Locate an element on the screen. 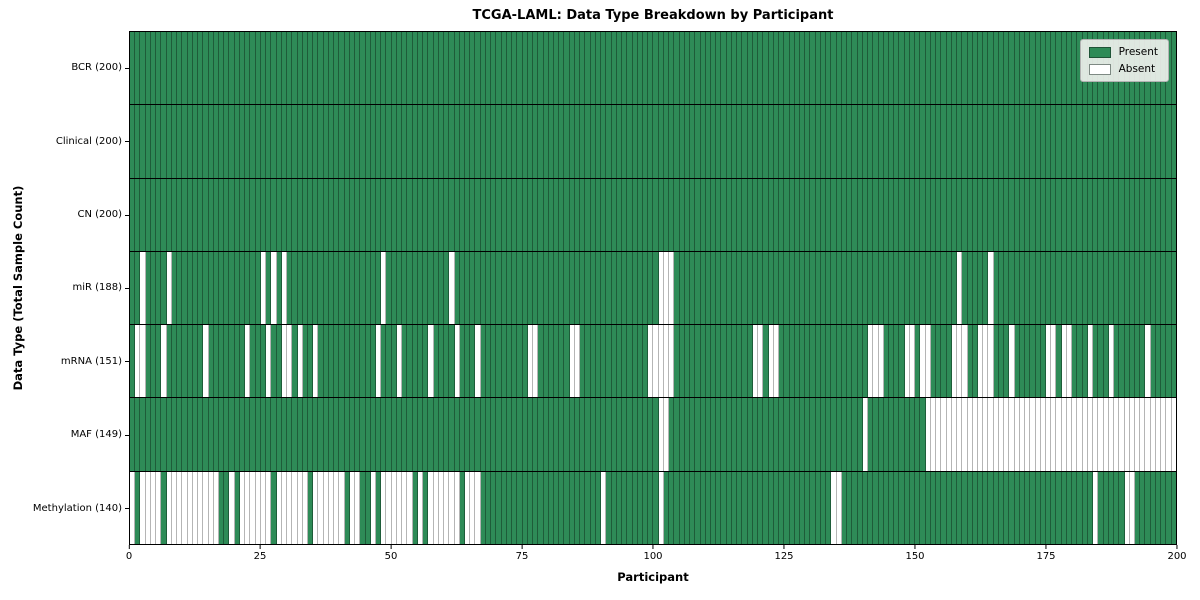  x-tick-mark is located at coordinates (391, 547).